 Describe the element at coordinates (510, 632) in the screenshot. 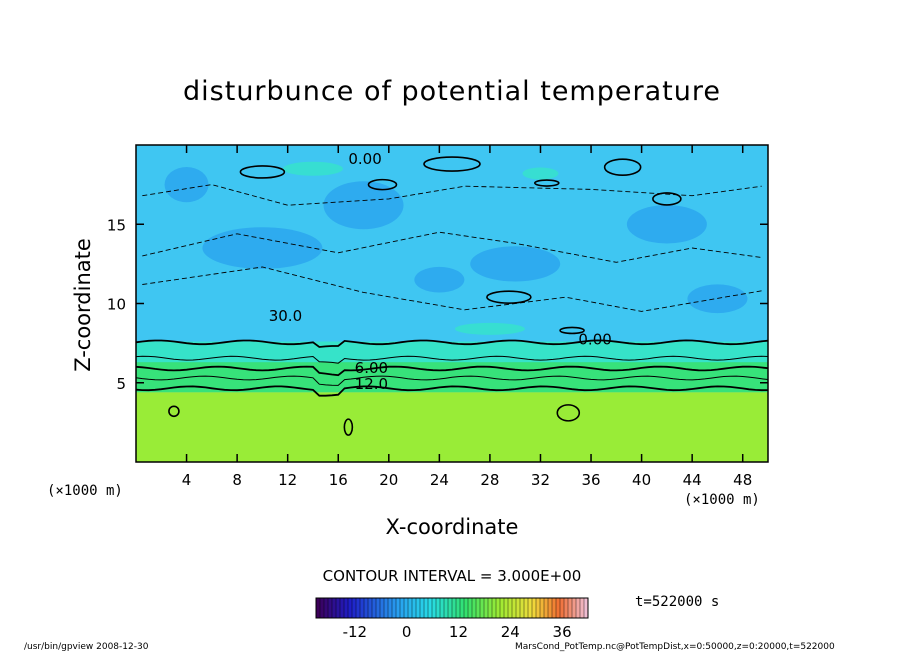

I see `colorbar-tick-label-3: 24` at that location.